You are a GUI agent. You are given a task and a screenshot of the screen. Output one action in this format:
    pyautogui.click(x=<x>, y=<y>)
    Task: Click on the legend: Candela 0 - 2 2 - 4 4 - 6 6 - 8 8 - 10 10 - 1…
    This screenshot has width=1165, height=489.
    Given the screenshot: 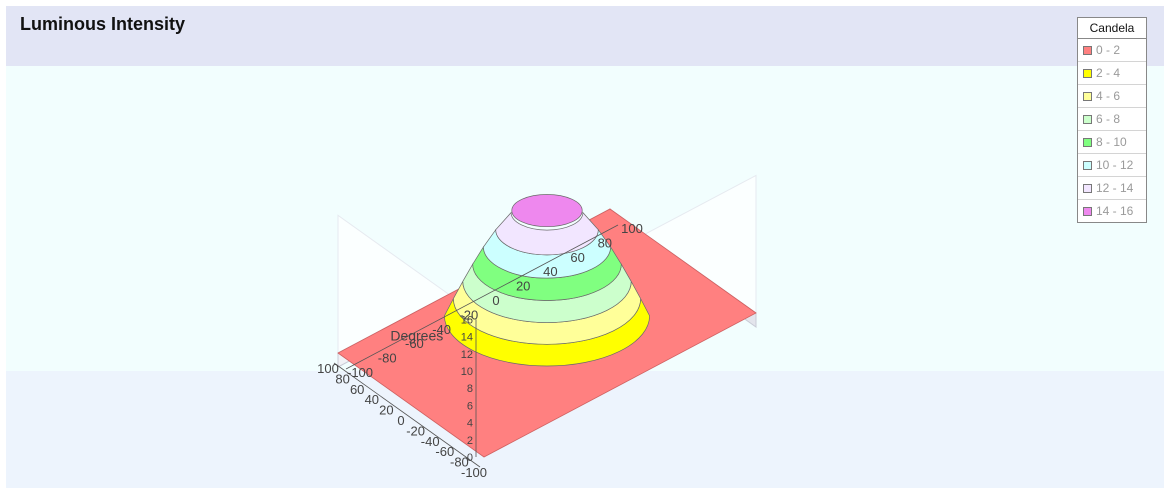 What is the action you would take?
    pyautogui.click(x=1112, y=120)
    